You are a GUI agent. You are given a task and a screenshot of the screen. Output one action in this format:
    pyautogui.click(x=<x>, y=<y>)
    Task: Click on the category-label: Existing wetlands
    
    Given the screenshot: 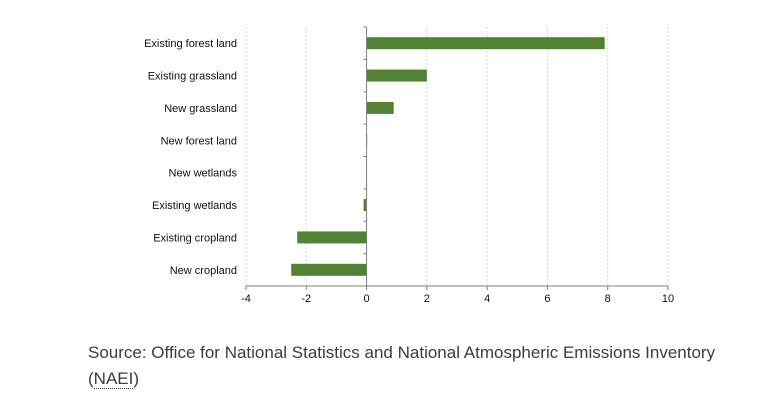 What is the action you would take?
    pyautogui.click(x=194, y=206)
    